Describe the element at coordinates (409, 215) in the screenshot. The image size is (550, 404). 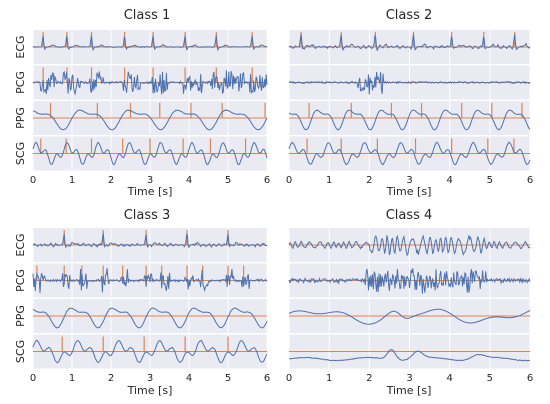
I see `panel-title: Class 4` at that location.